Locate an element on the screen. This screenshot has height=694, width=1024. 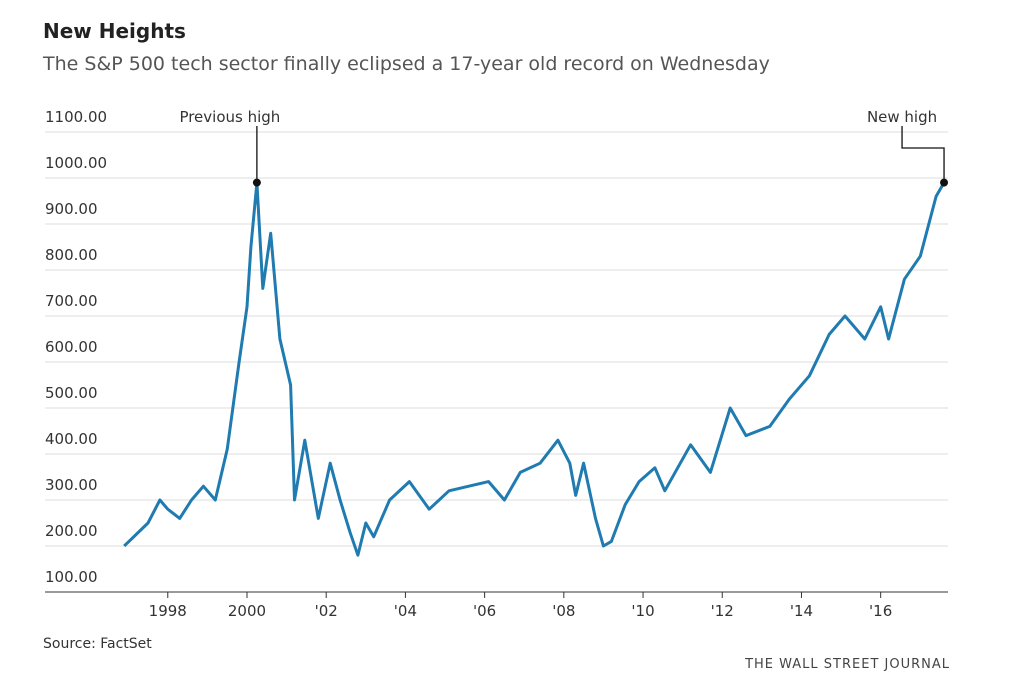
annotation-label: New high is located at coordinates (902, 117).